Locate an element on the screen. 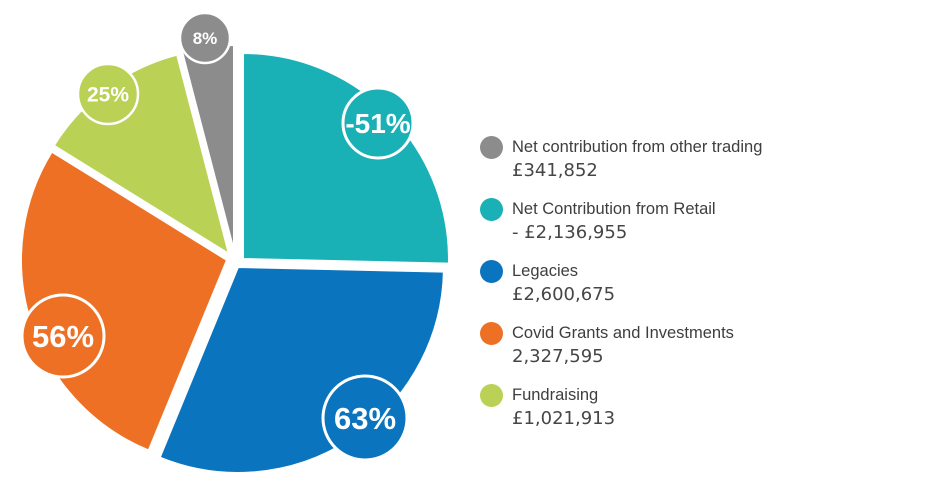 The image size is (929, 481). percent-badge-label: 25% is located at coordinates (108, 95).